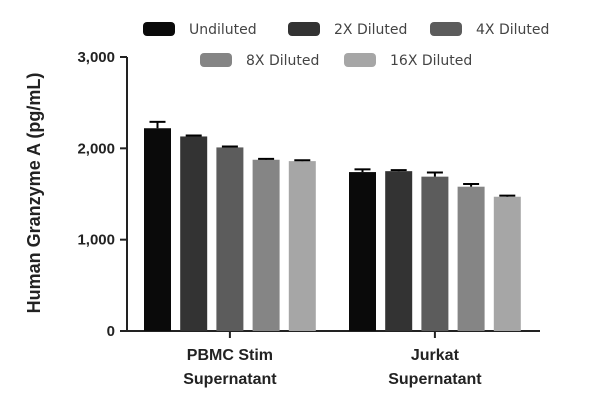  I want to click on y-axis: 0 1,000 2,000 3,000, so click(102, 194).